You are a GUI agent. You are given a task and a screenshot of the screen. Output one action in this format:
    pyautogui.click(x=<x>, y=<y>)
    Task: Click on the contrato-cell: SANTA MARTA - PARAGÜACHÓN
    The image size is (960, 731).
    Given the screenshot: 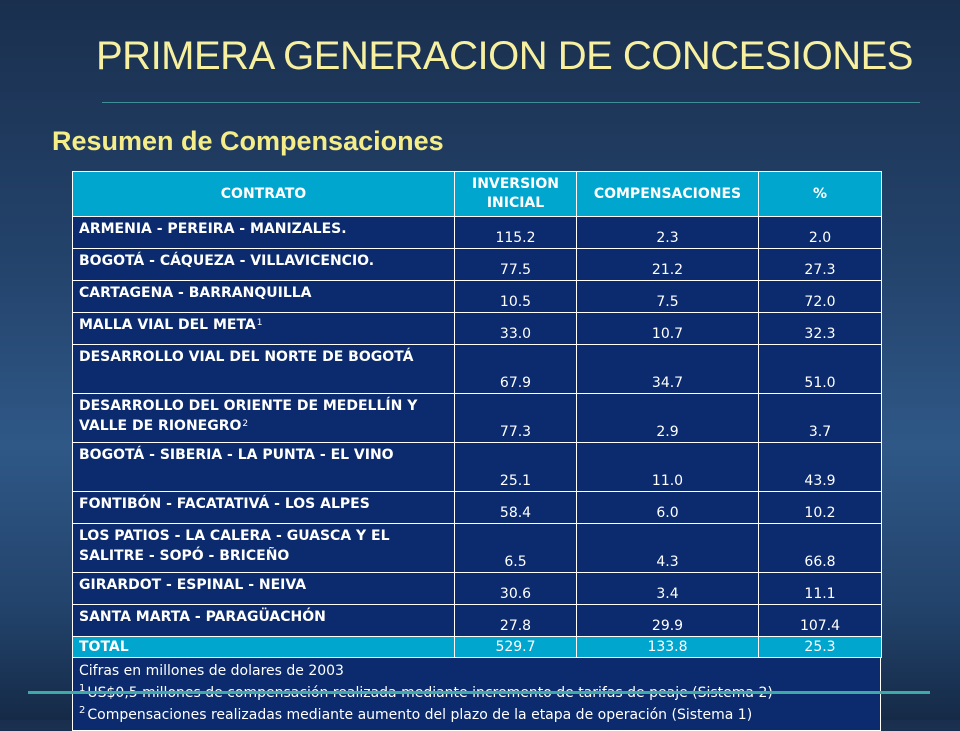 What is the action you would take?
    pyautogui.click(x=263, y=620)
    